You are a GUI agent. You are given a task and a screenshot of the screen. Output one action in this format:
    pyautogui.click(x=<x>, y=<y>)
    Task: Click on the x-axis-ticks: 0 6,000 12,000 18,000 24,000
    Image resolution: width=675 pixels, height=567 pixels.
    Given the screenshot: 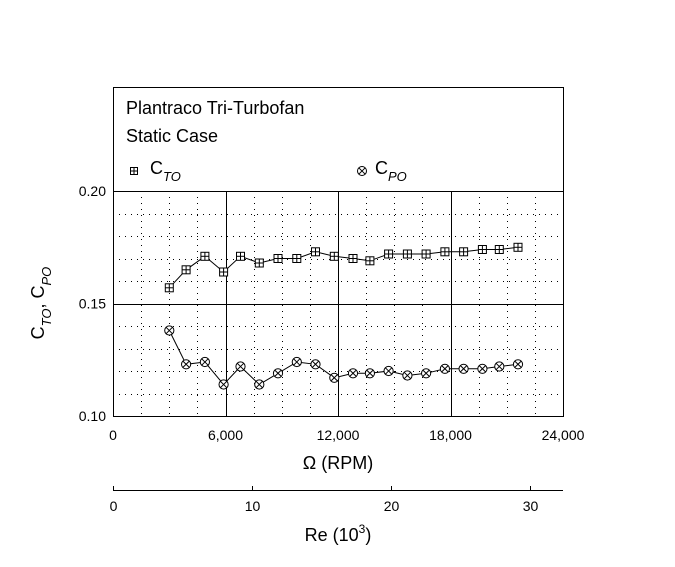 What is the action you would take?
    pyautogui.click(x=347, y=435)
    